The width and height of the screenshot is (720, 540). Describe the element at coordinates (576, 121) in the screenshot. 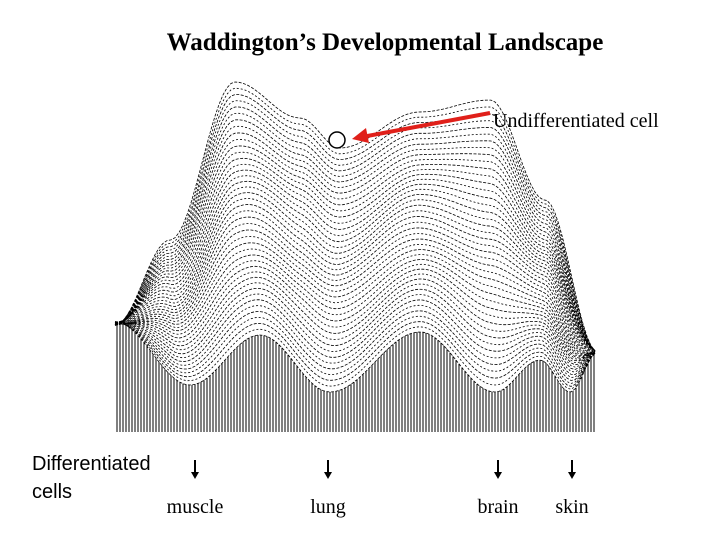

I see `annotation: Undifferentiated cell` at that location.